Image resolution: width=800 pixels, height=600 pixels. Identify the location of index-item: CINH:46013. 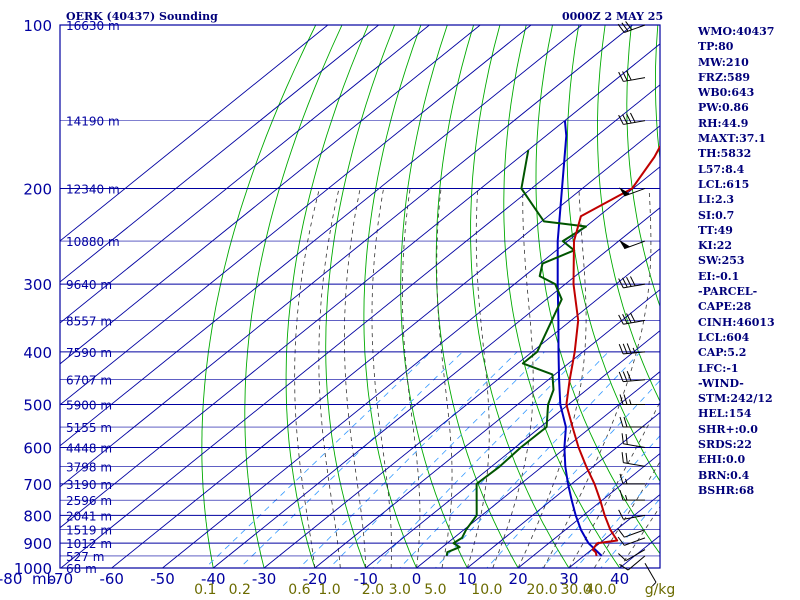
(736, 322).